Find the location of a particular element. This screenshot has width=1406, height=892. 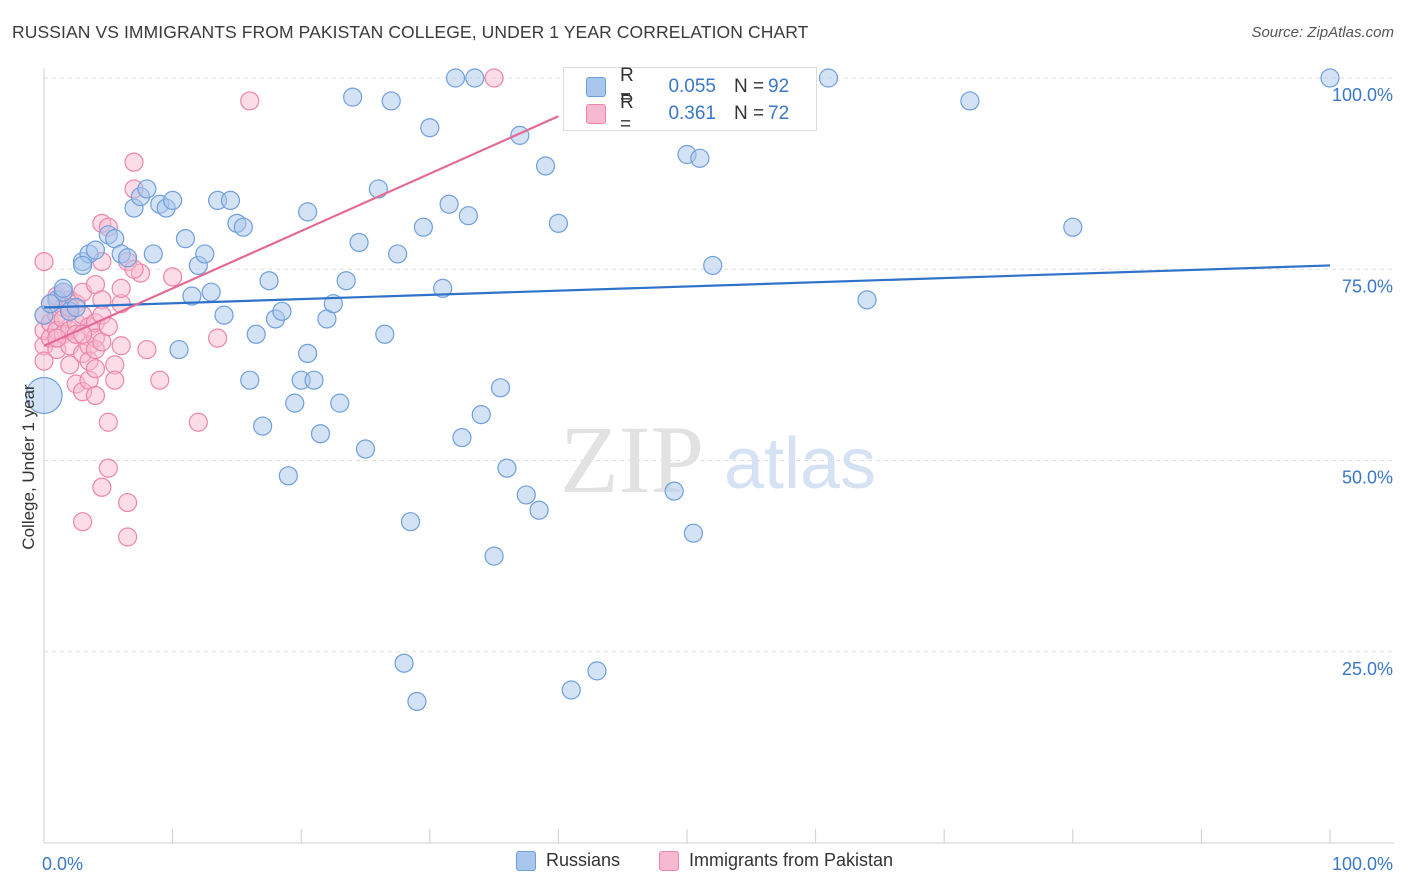

legend-label-russians: Russians is located at coordinates (583, 860).